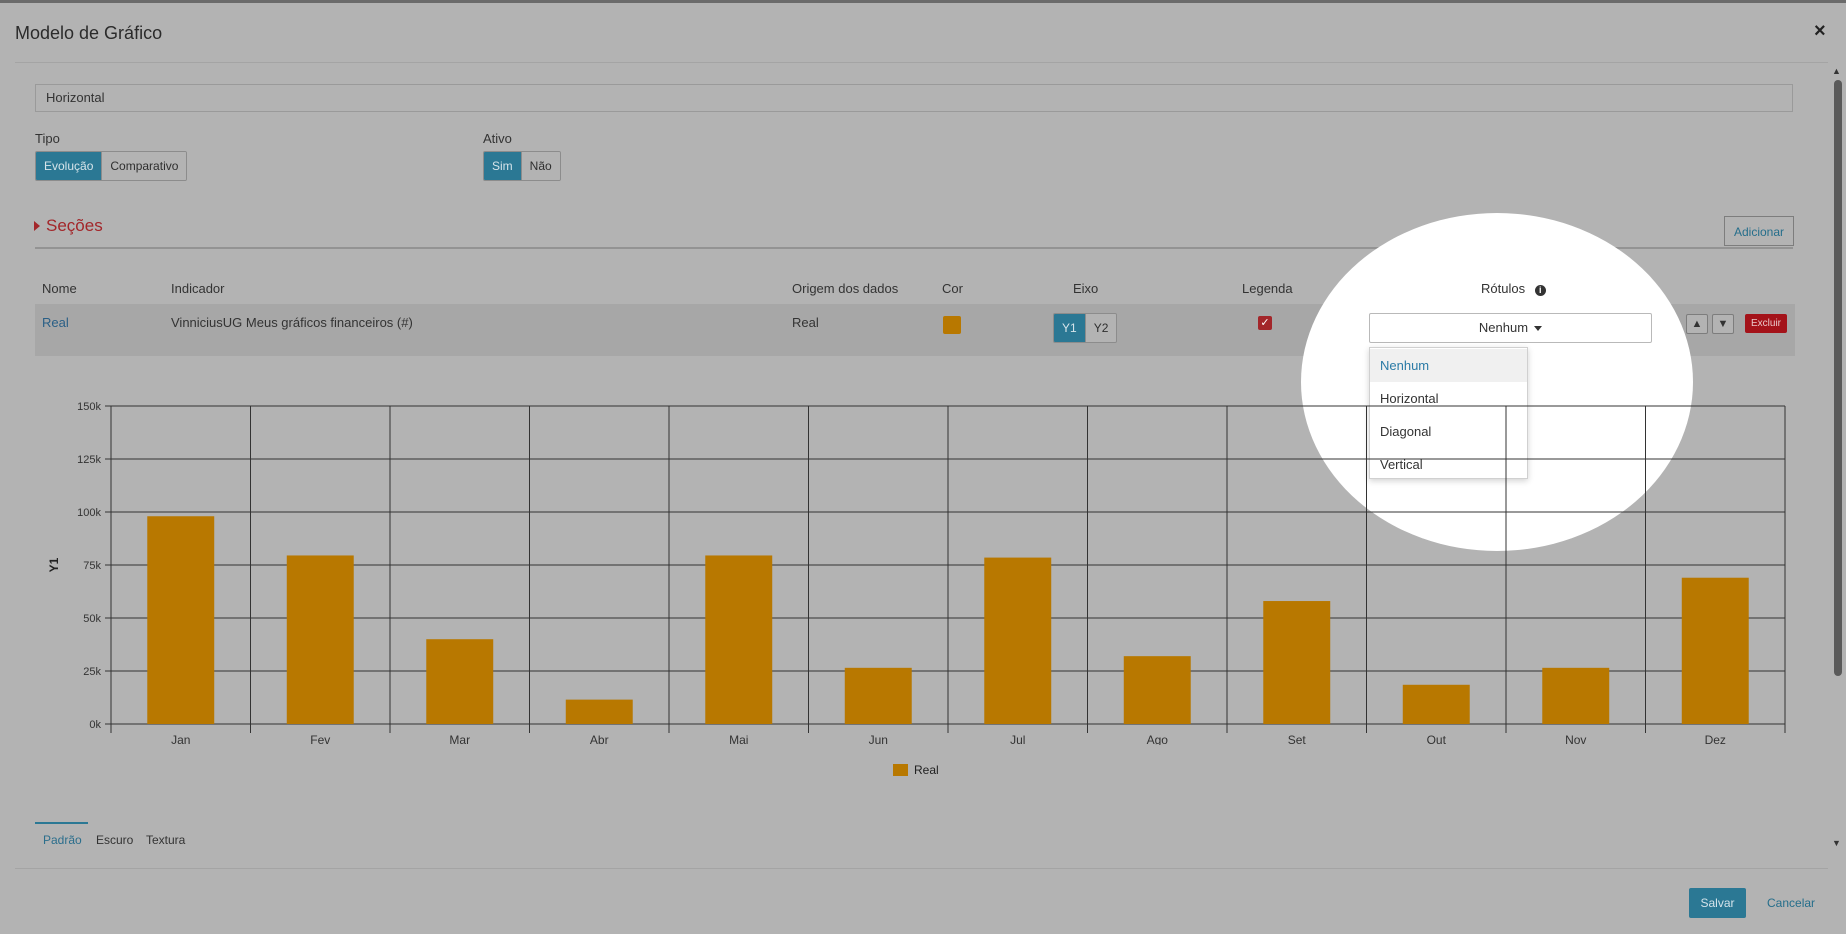 This screenshot has height=934, width=1846. Describe the element at coordinates (1759, 231) in the screenshot. I see `add-section-button: Adicionar` at that location.